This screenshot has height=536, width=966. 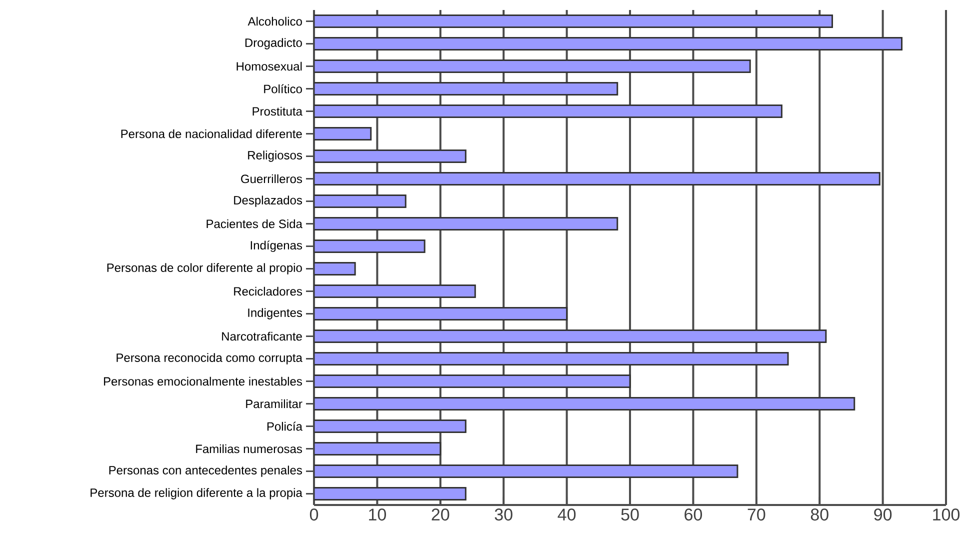 What do you see at coordinates (284, 426) in the screenshot?
I see `y-tick-label: Policía` at bounding box center [284, 426].